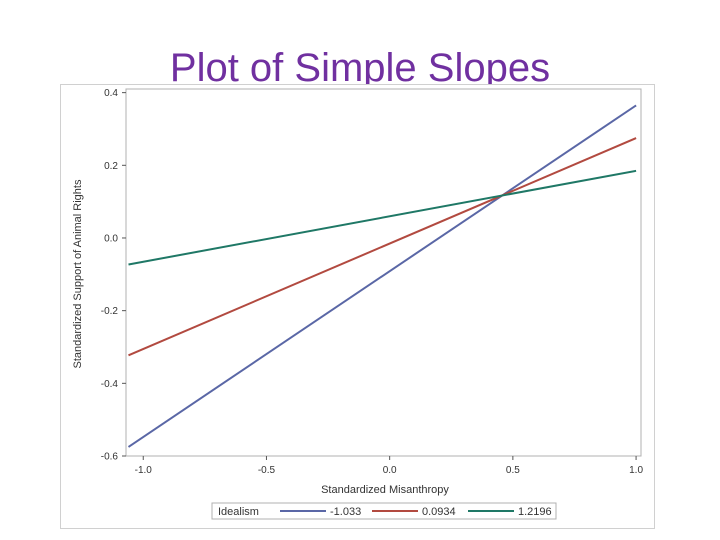 This screenshot has width=720, height=540. Describe the element at coordinates (110, 457) in the screenshot. I see `y-tick-label: -0.6` at that location.